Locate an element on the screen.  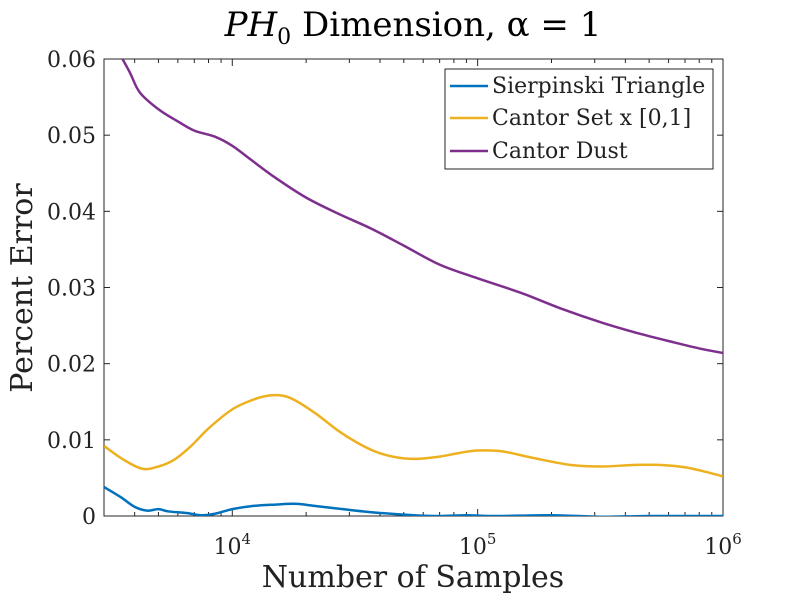
y-tick-label-5: 0.05 is located at coordinates (71, 136).